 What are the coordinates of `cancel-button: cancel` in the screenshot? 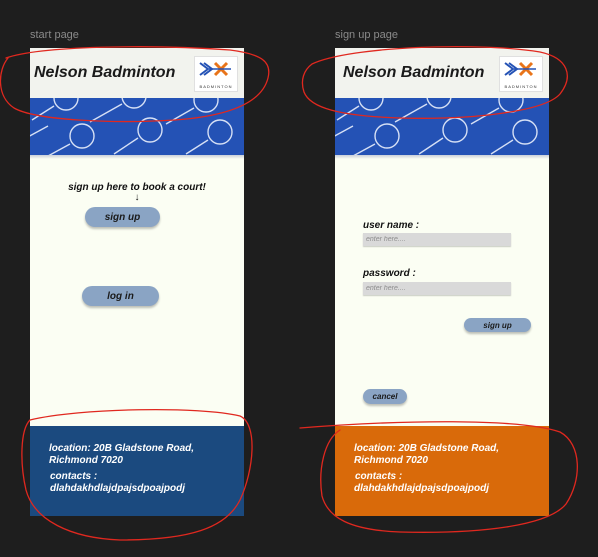 It's located at (385, 396).